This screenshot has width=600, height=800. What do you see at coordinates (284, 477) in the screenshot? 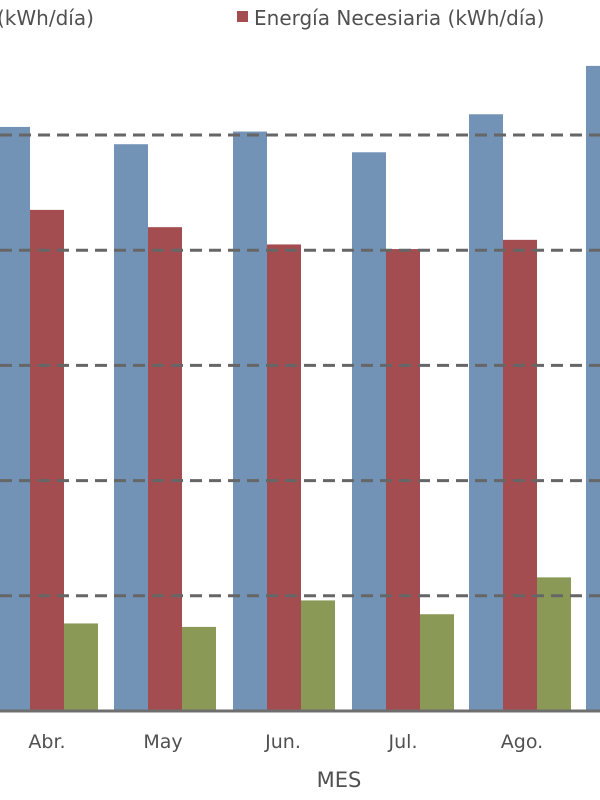
I see `bar-series2-jun` at bounding box center [284, 477].